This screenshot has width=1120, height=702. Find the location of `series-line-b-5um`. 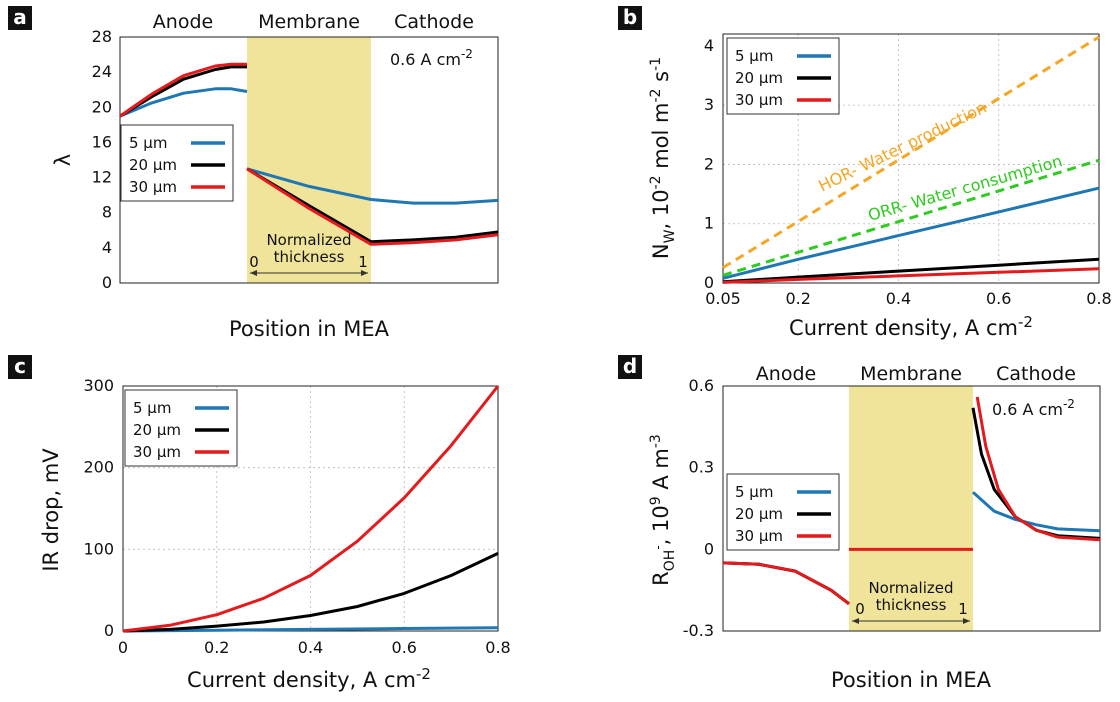

series-line-b-5um is located at coordinates (911, 233).